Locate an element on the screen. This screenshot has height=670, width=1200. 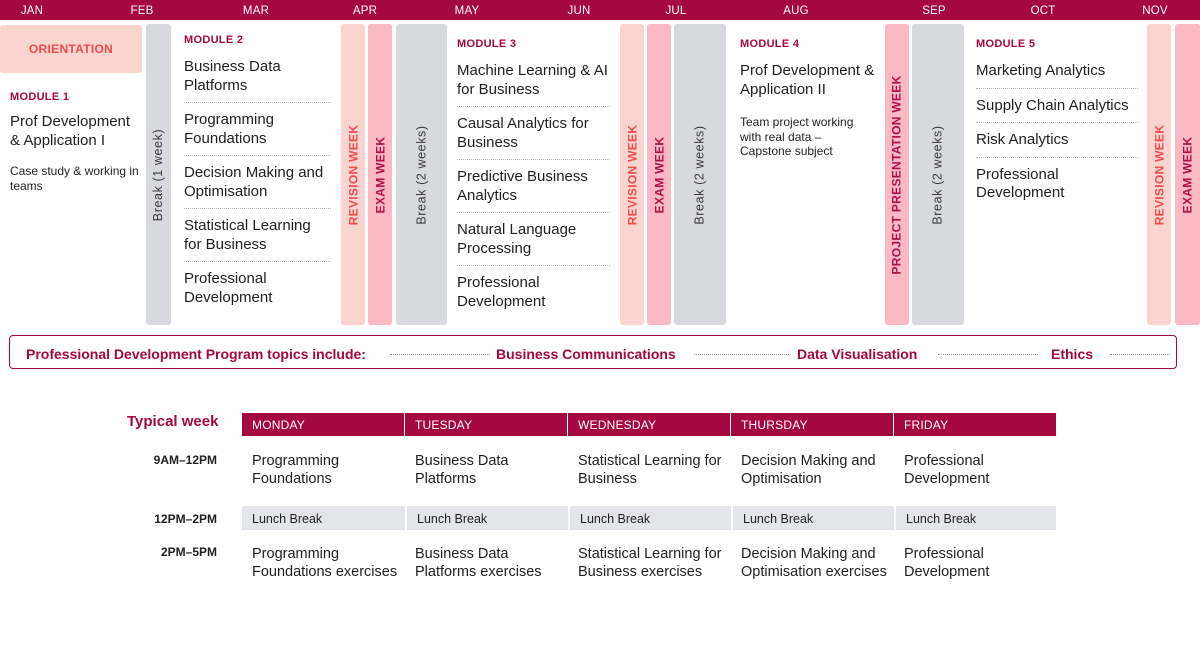
month-label: AUG is located at coordinates (796, 11).